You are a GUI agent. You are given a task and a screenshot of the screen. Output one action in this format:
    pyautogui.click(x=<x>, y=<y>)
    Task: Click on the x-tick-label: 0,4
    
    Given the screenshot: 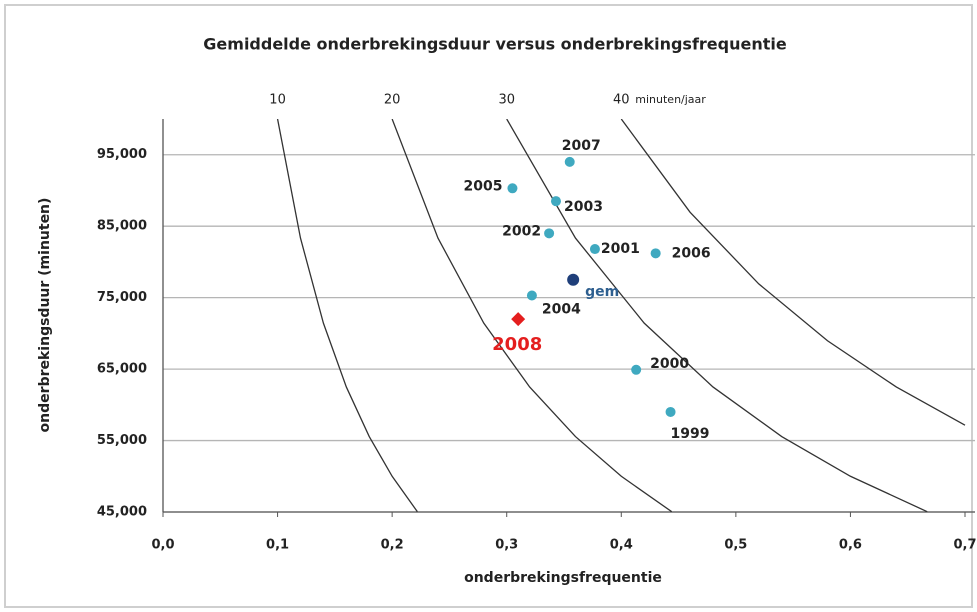 What is the action you would take?
    pyautogui.click(x=621, y=545)
    